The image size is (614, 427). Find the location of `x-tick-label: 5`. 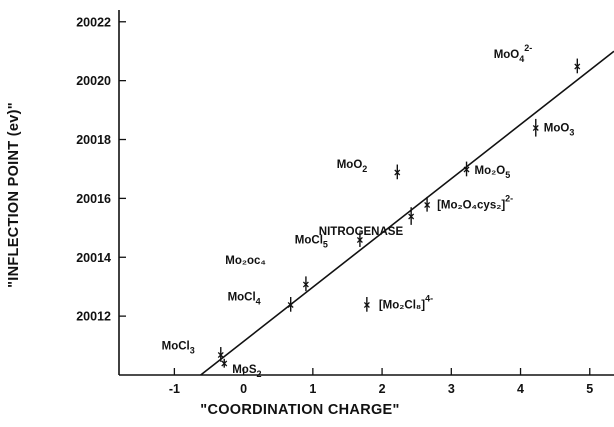

x-tick-label: 5 is located at coordinates (589, 389).